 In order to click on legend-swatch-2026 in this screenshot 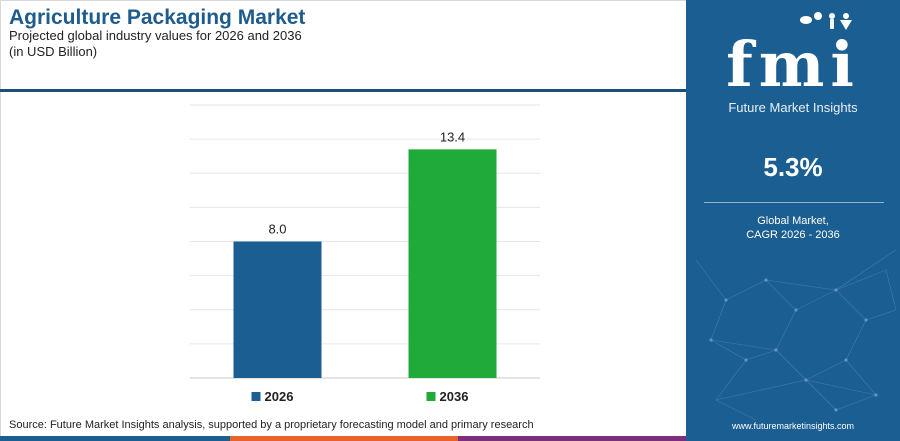, I will do `click(256, 396)`.